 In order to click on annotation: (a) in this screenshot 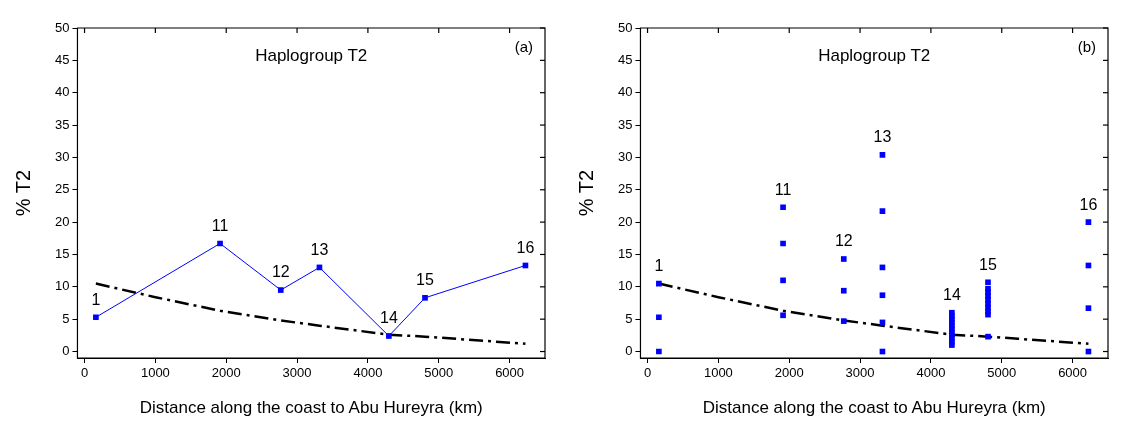, I will do `click(523, 47)`.